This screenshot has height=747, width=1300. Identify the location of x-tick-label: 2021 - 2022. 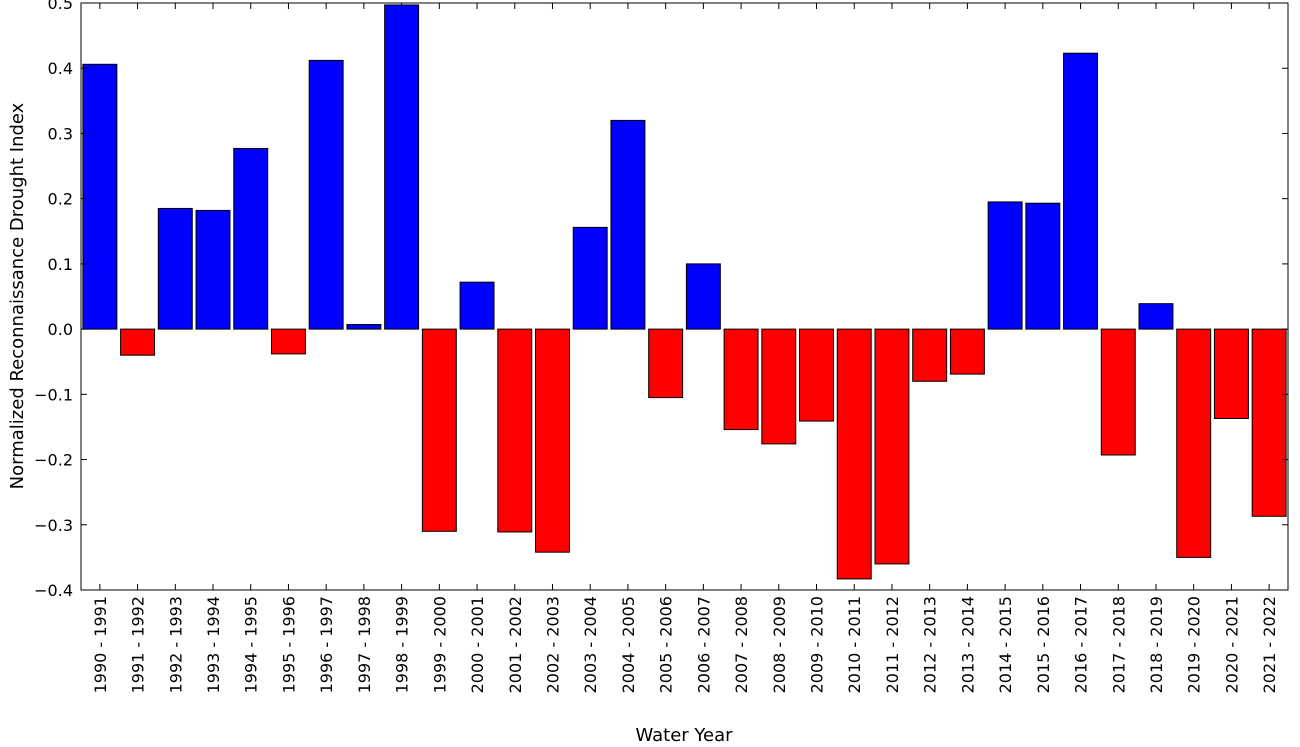
(1269, 644).